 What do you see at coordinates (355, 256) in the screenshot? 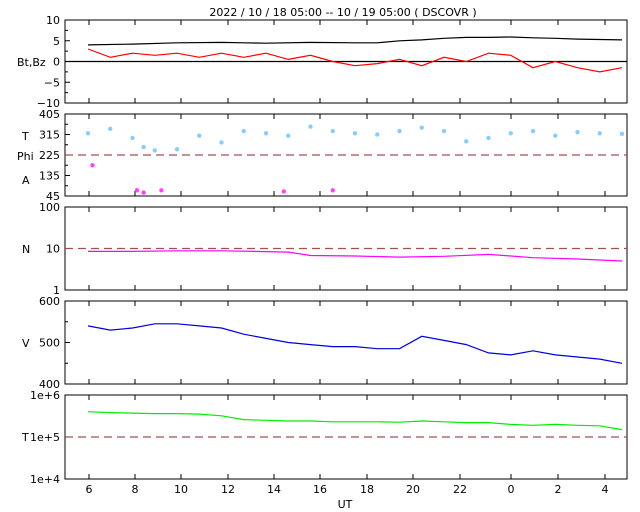
I see `N-series-line` at bounding box center [355, 256].